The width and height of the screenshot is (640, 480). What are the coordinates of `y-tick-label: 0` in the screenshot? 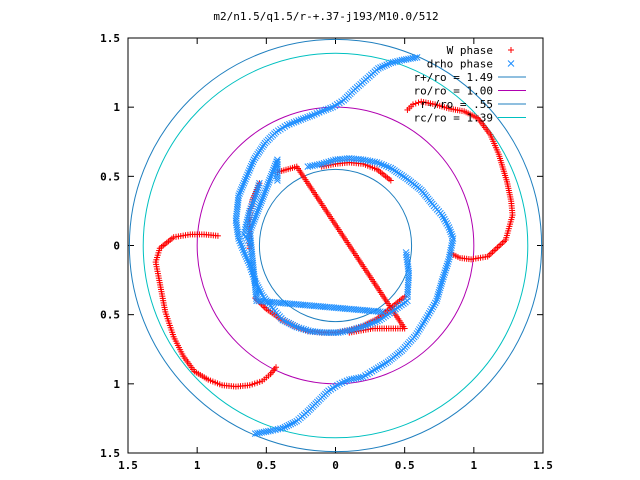 It's located at (116, 246).